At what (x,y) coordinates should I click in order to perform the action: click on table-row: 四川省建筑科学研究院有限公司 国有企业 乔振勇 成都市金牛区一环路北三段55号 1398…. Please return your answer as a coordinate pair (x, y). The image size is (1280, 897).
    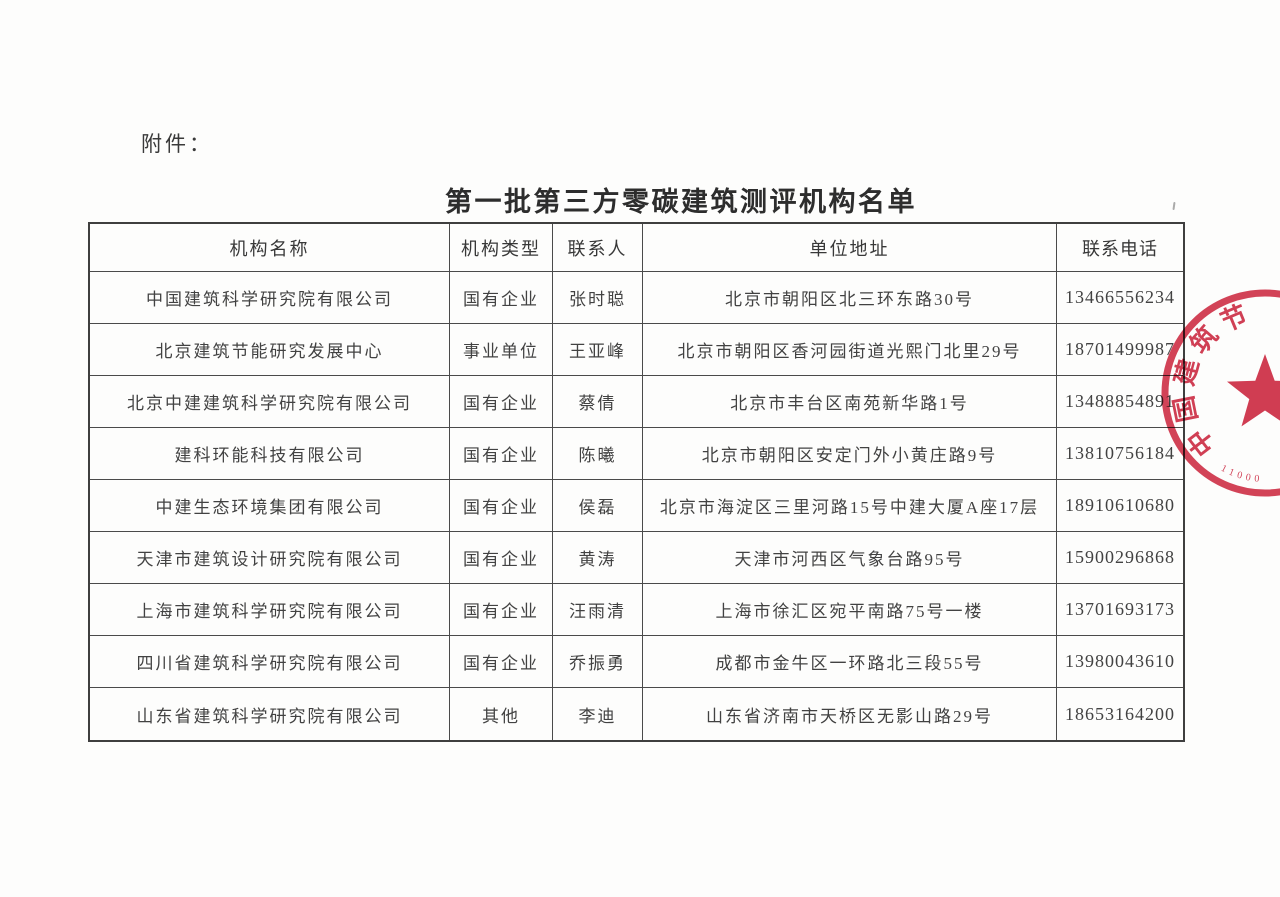
    Looking at the image, I should click on (636, 662).